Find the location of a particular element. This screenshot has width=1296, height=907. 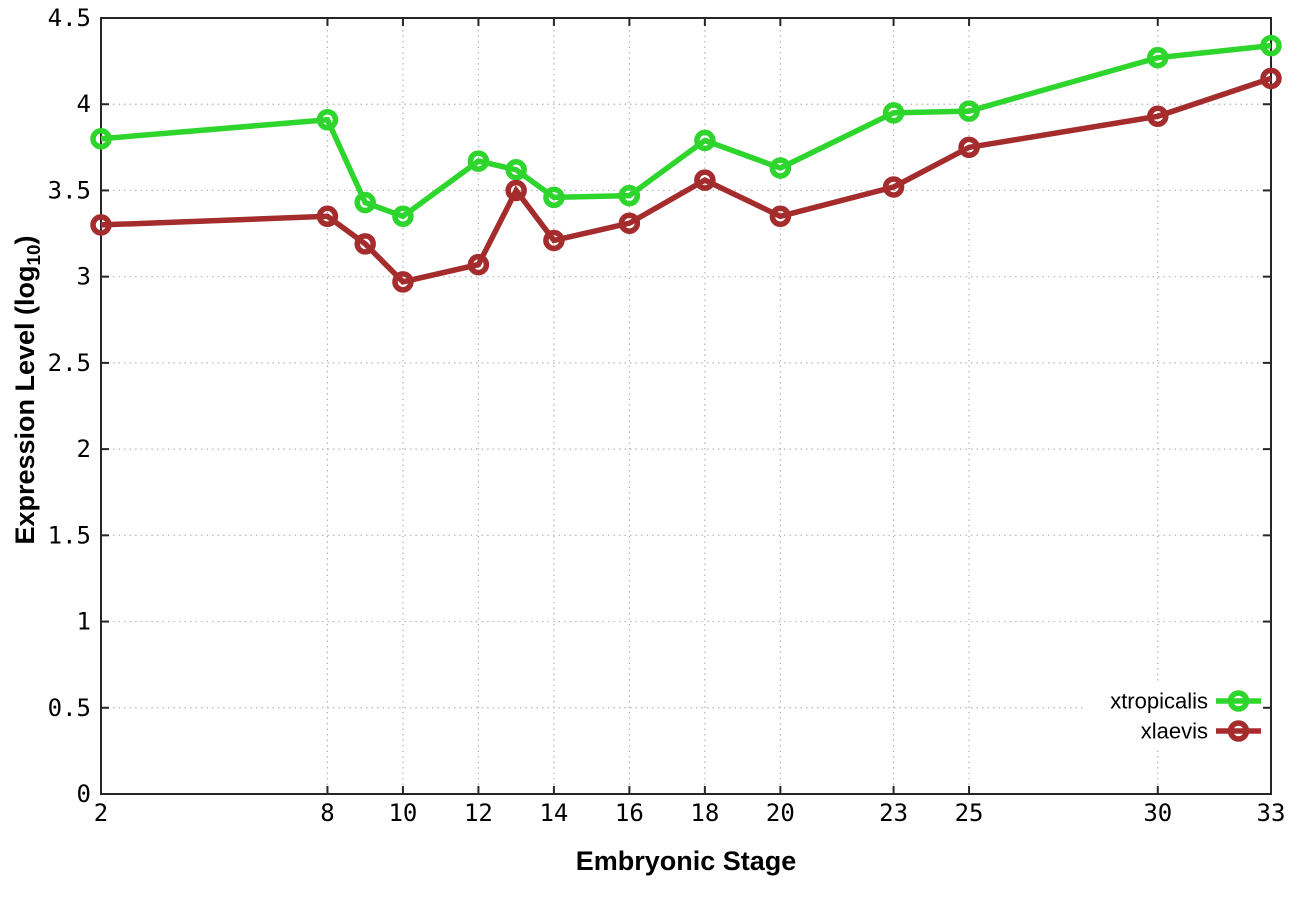

y-tick-label: 4 is located at coordinates (84, 104).